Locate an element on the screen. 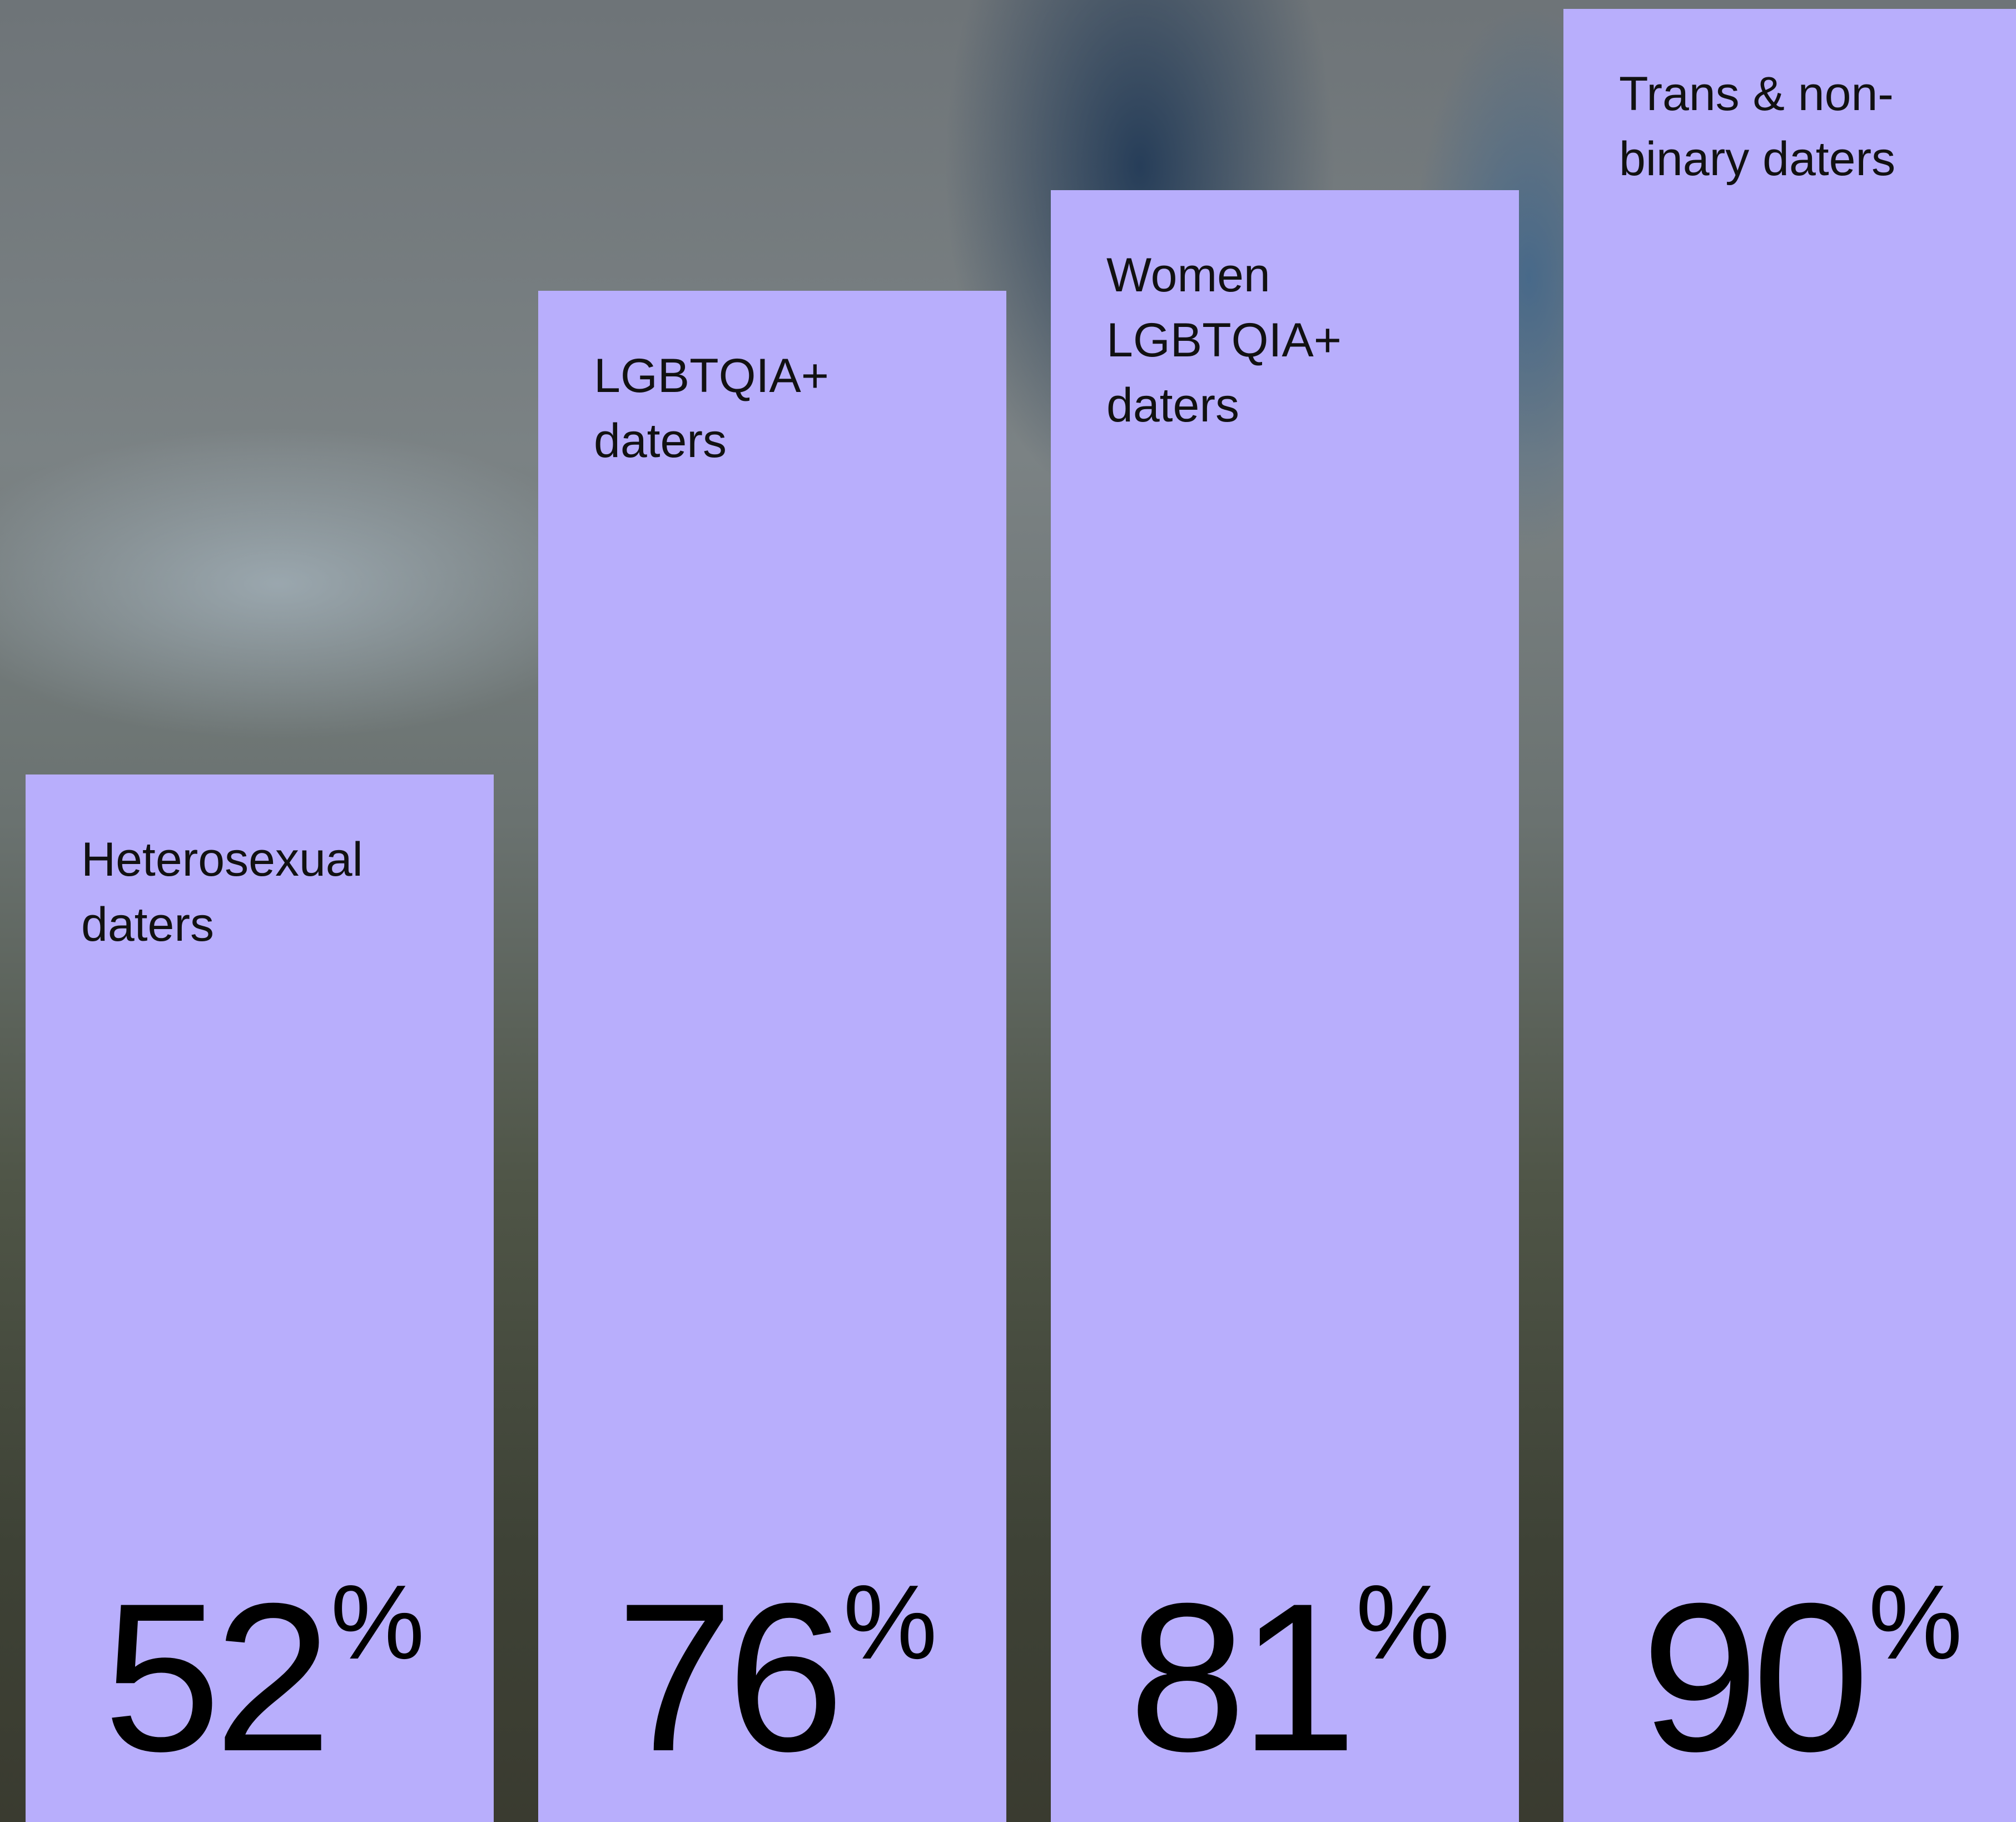 The height and width of the screenshot is (1822, 2016). value-label: 76% is located at coordinates (776, 1676).